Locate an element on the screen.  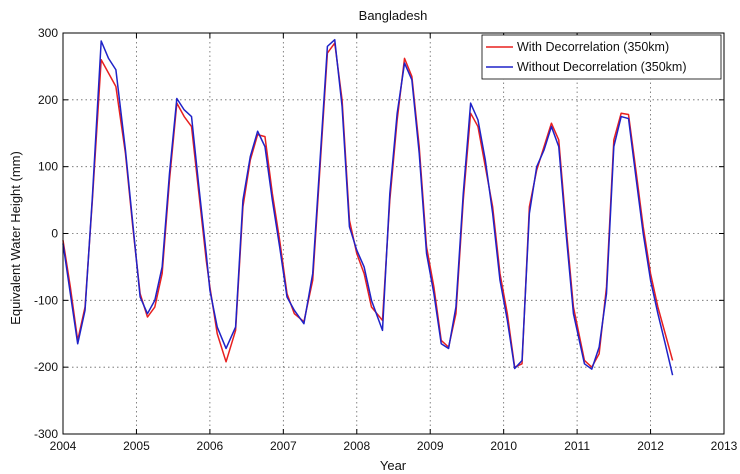
x-tick-label: 2013 is located at coordinates (724, 446).